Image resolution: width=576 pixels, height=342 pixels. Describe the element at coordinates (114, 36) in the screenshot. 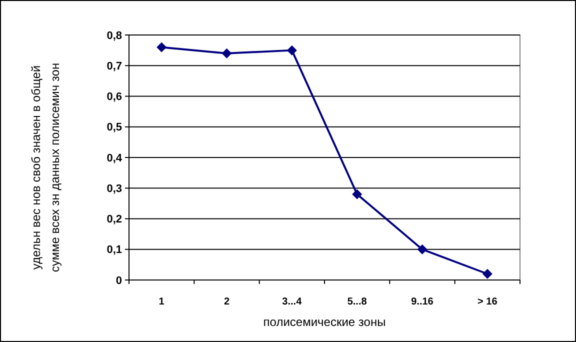

I see `y-tick-label: 0,8` at that location.